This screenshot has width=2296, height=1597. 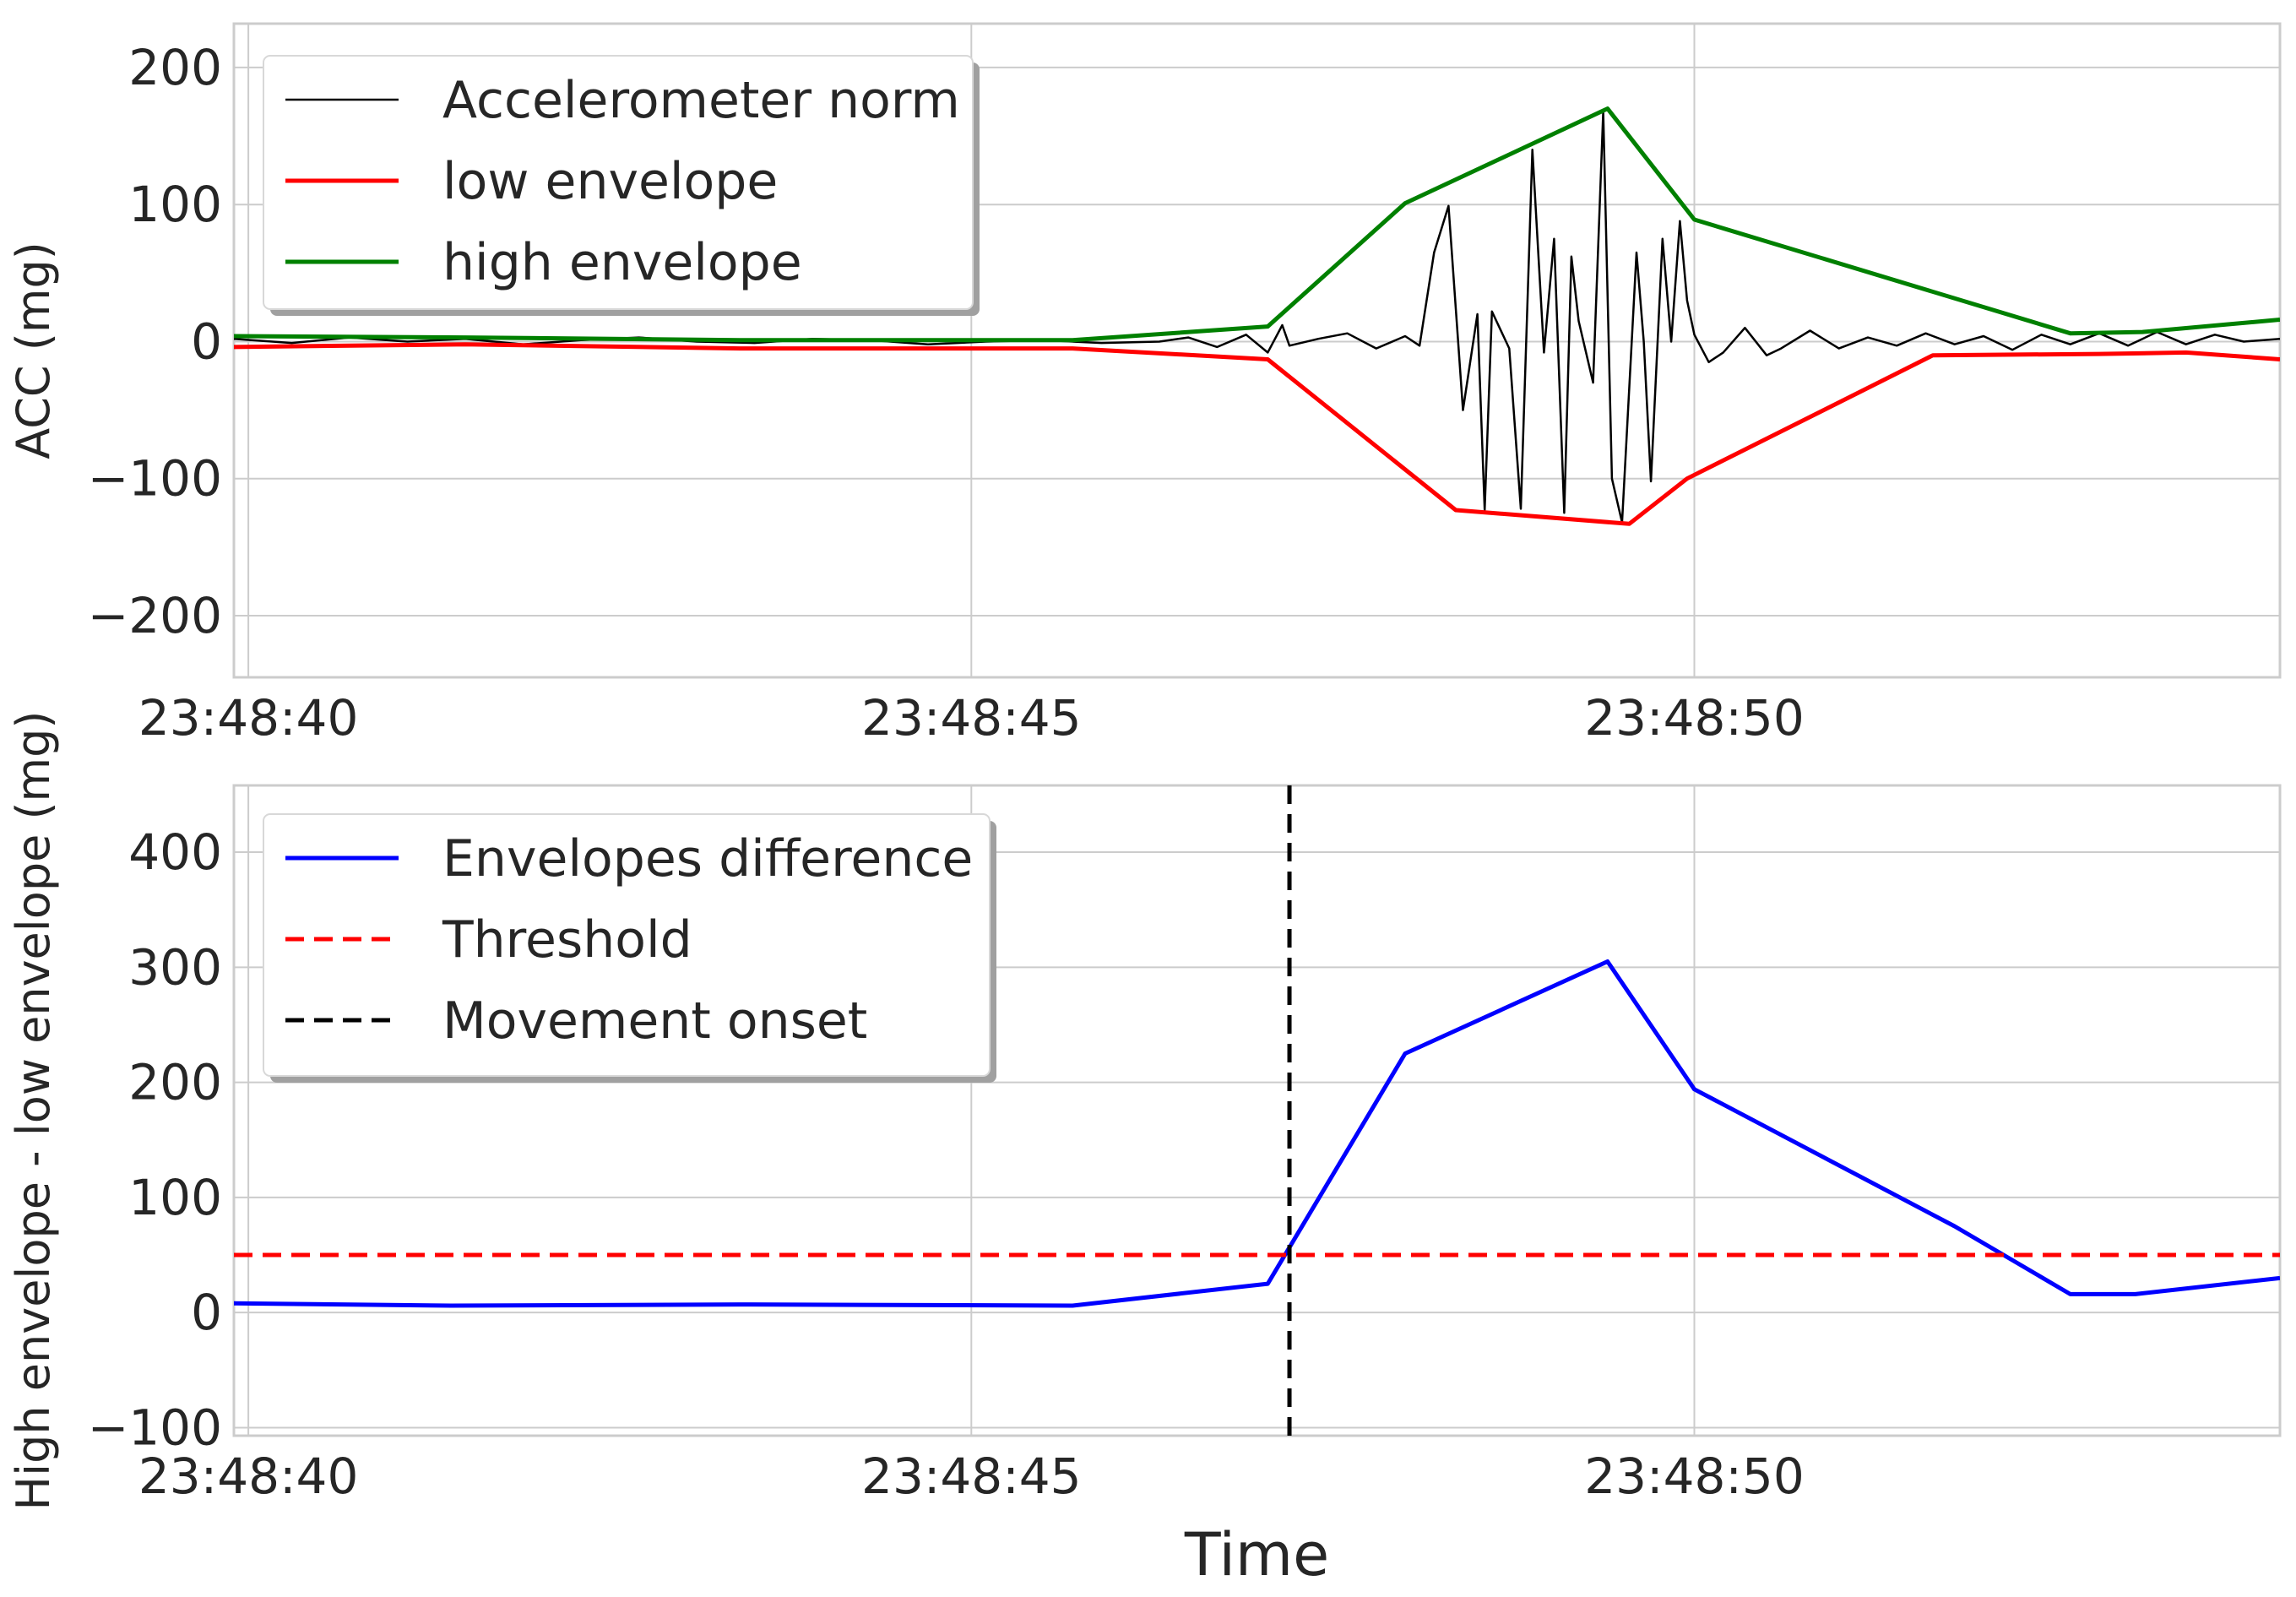 What do you see at coordinates (33, 351) in the screenshot?
I see `y-axis-label: ACC (mg)` at bounding box center [33, 351].